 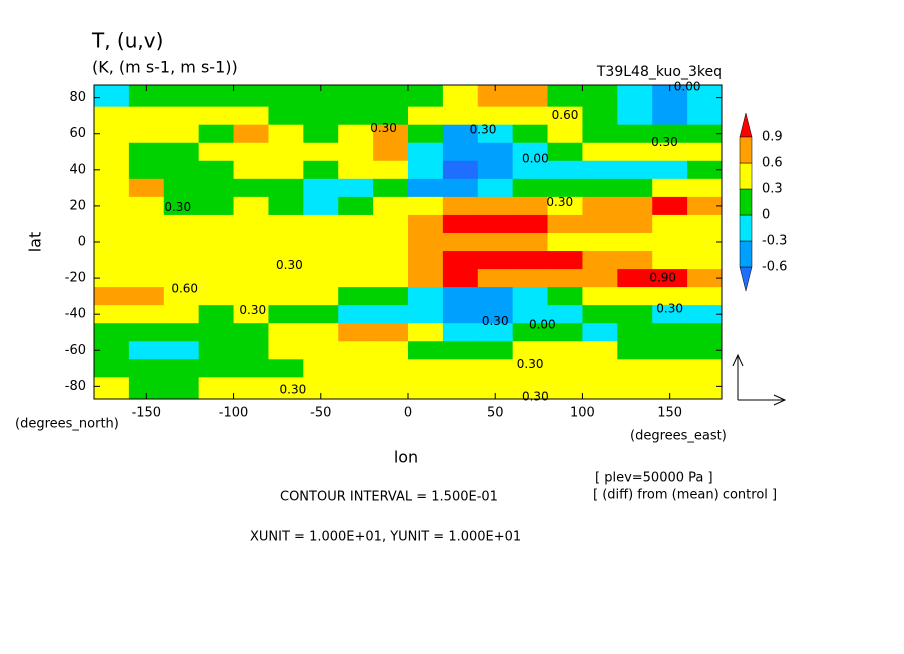 I want to click on y-tick-label: -20, so click(x=75, y=278).